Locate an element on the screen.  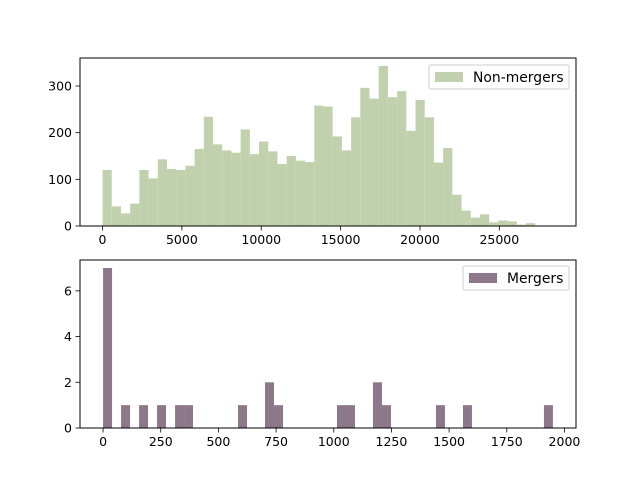
mergers-legend: Mergers is located at coordinates (516, 278).